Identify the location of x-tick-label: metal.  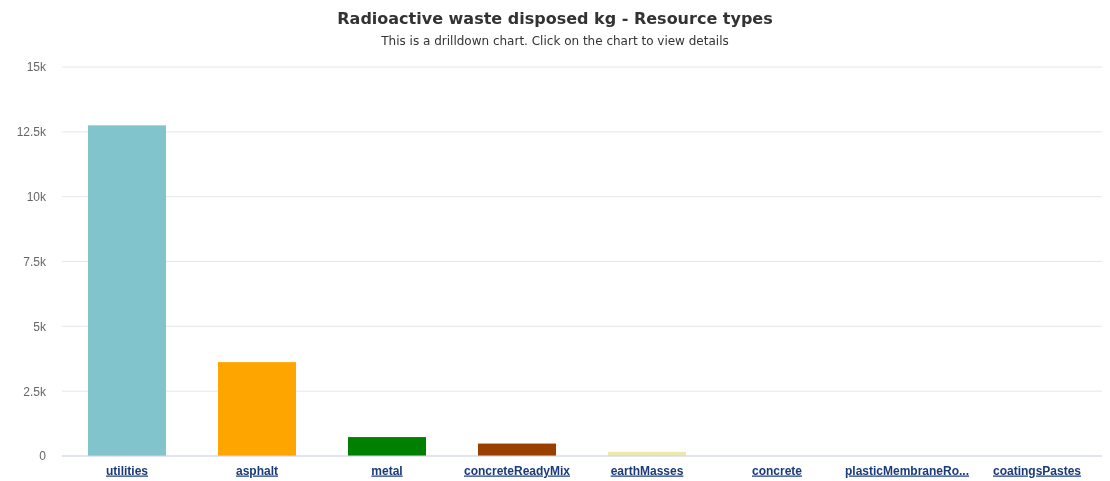
(387, 470).